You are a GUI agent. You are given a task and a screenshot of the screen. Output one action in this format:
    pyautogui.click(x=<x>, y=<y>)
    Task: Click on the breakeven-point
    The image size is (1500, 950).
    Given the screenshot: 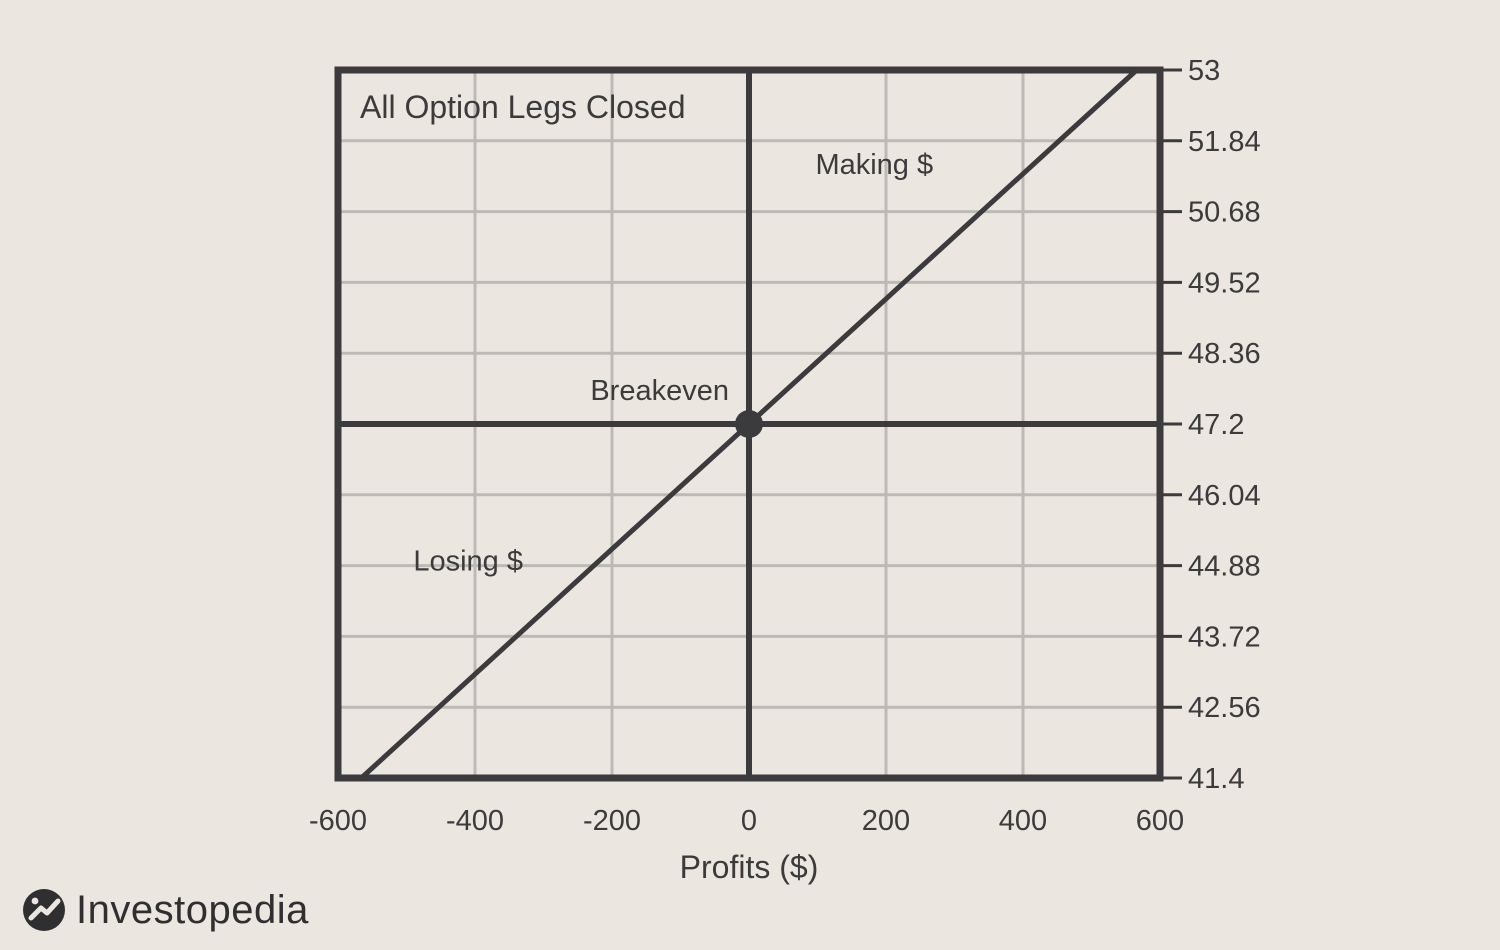 What is the action you would take?
    pyautogui.click(x=749, y=424)
    